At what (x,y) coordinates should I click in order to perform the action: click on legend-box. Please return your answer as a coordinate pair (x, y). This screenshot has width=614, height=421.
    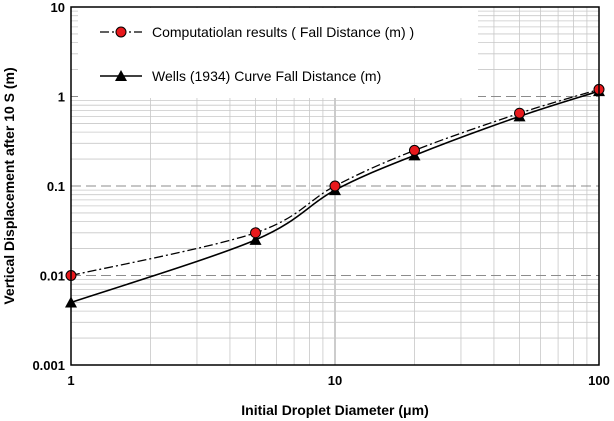
    Looking at the image, I should click on (278, 53).